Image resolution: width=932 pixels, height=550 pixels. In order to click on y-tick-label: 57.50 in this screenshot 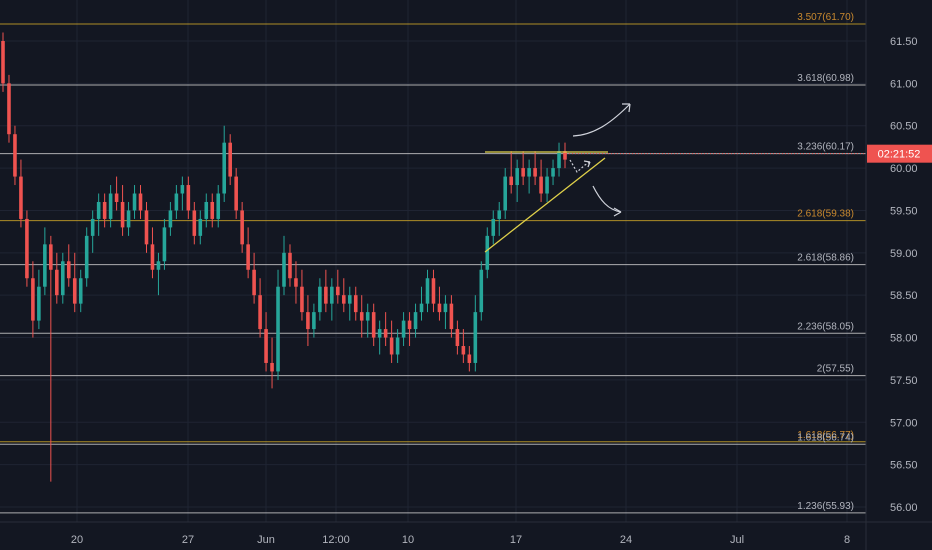, I will do `click(904, 381)`.